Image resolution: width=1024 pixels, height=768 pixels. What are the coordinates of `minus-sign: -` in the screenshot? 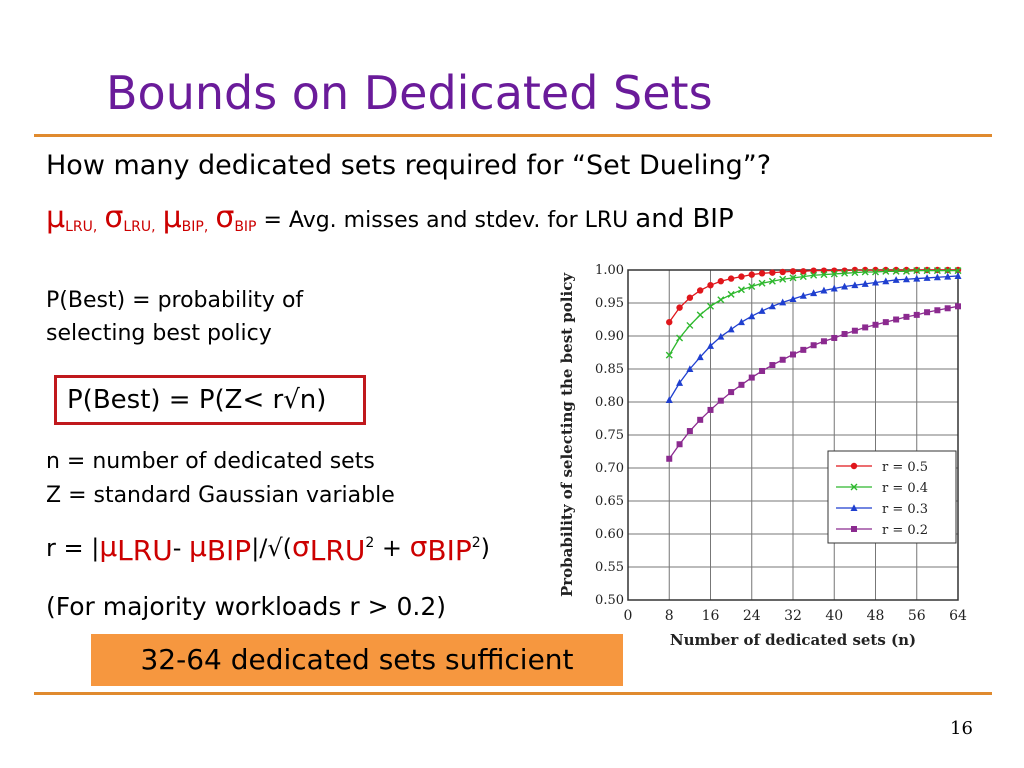 It's located at (181, 548).